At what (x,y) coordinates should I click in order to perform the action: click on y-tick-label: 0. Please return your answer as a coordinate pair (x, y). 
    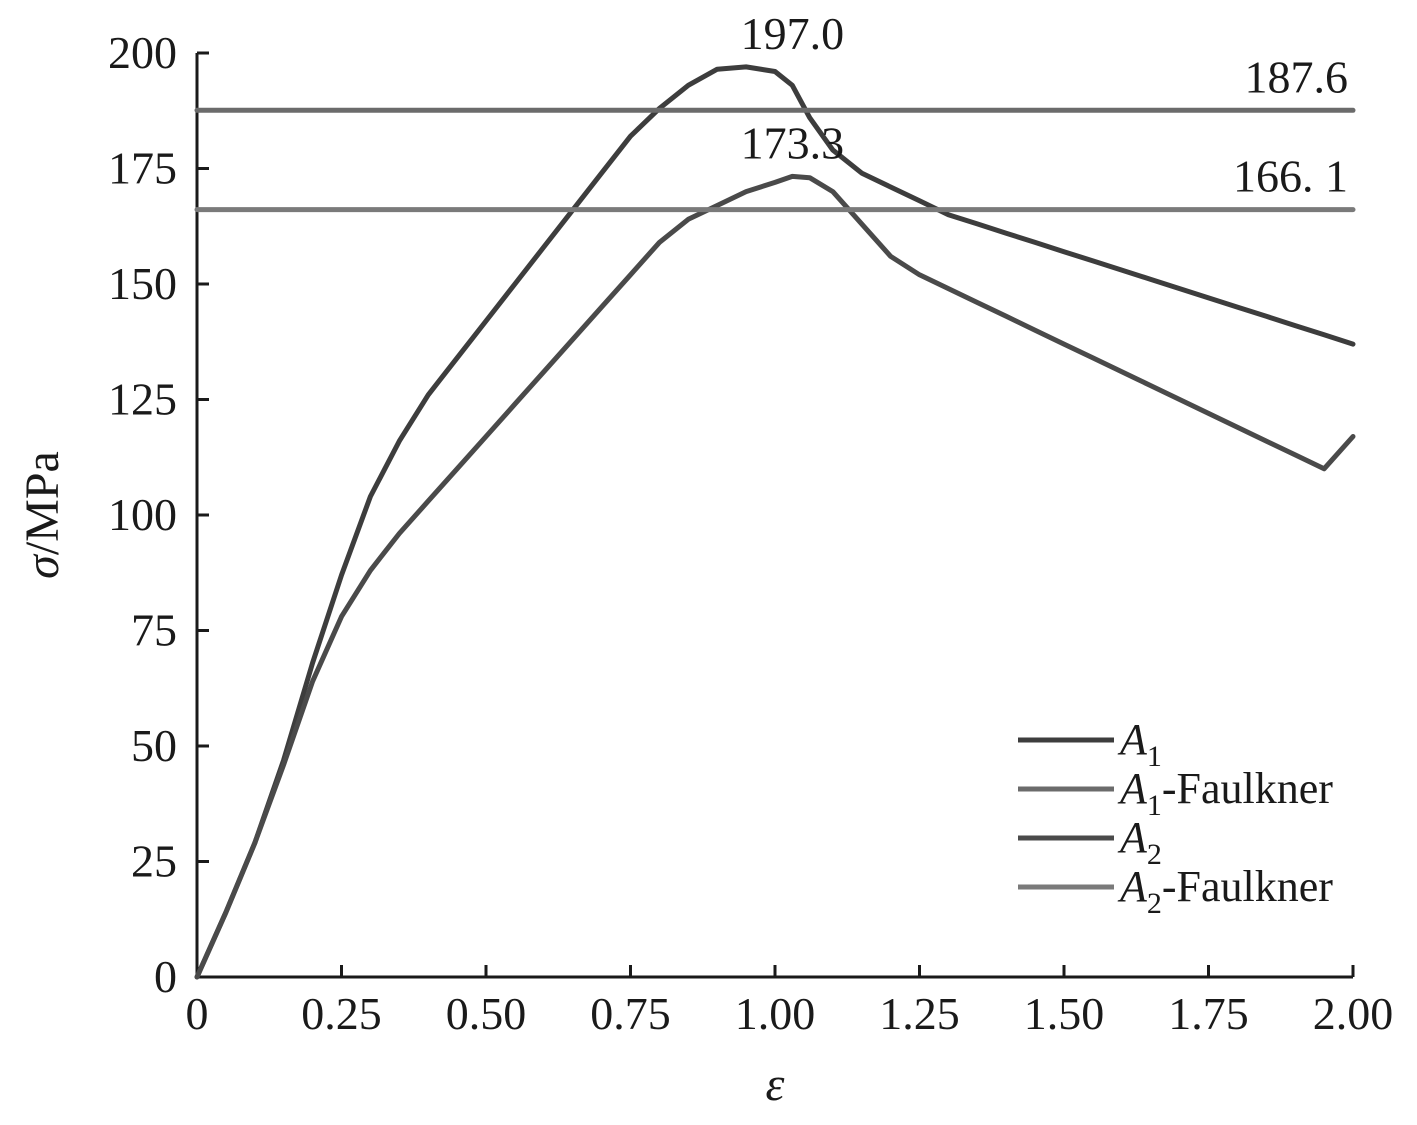
    Looking at the image, I should click on (165, 976).